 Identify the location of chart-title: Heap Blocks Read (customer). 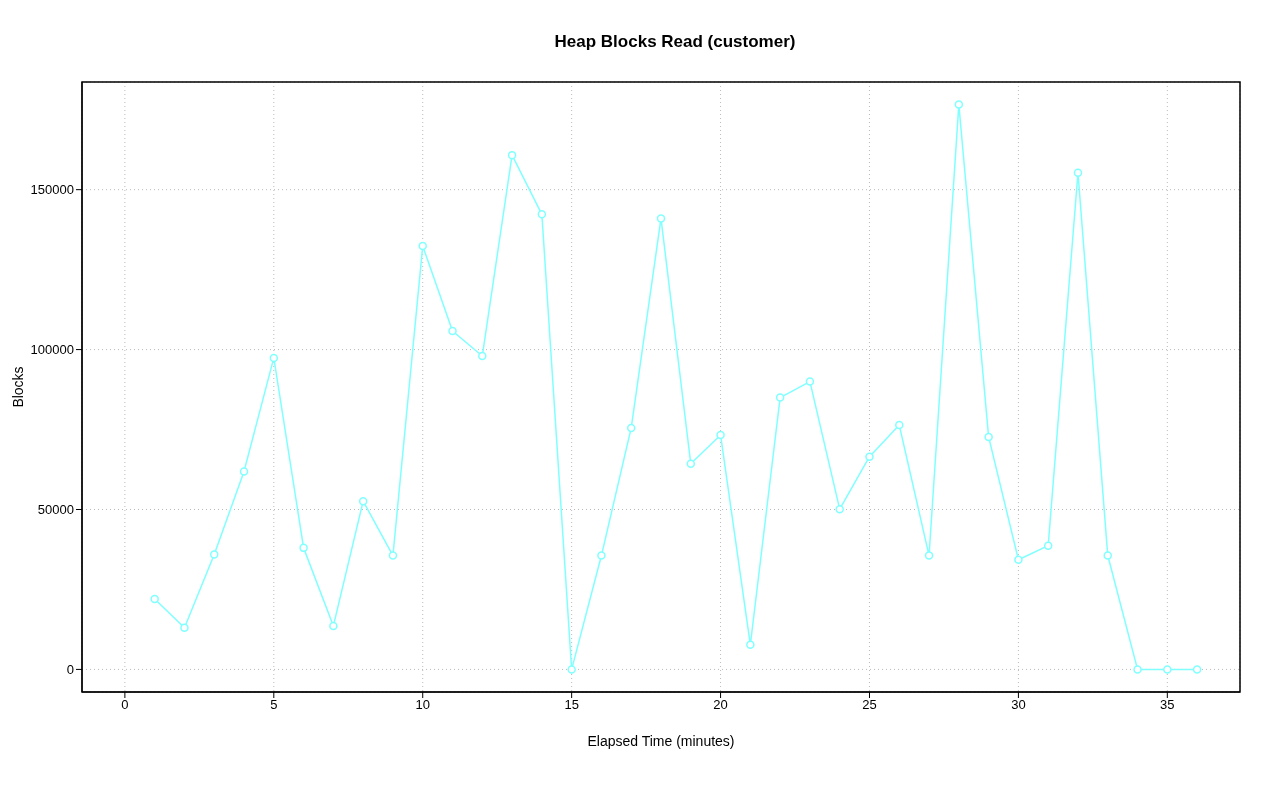
(675, 42).